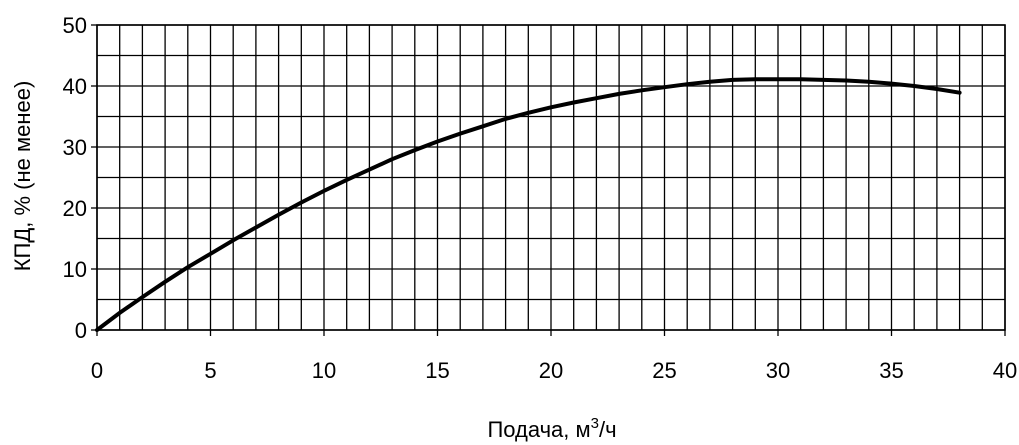 The width and height of the screenshot is (1019, 445). Describe the element at coordinates (1005, 370) in the screenshot. I see `x-tick-label: 40` at that location.